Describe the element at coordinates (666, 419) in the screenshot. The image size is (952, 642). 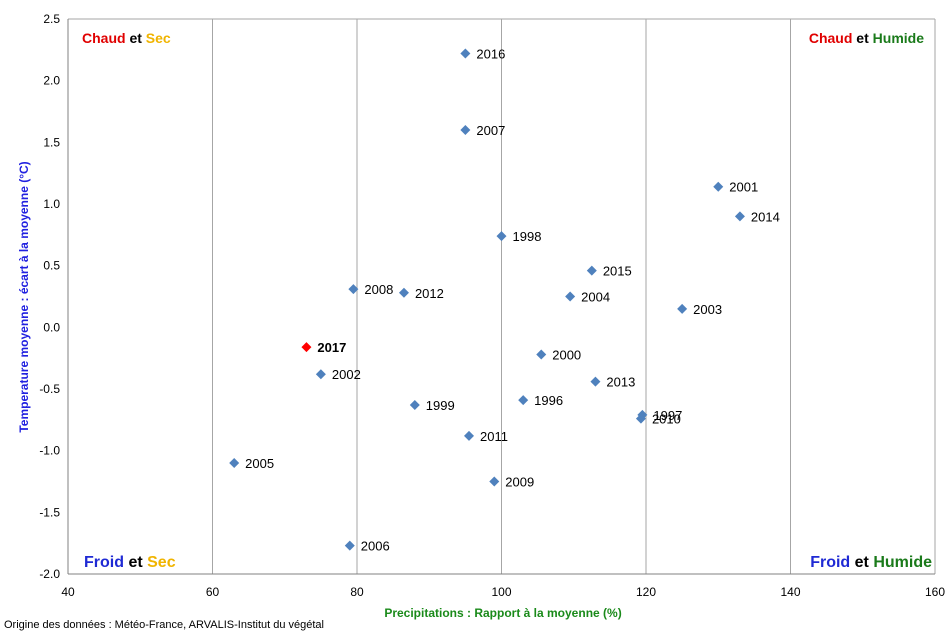
I see `point-label-2010: 2010` at that location.